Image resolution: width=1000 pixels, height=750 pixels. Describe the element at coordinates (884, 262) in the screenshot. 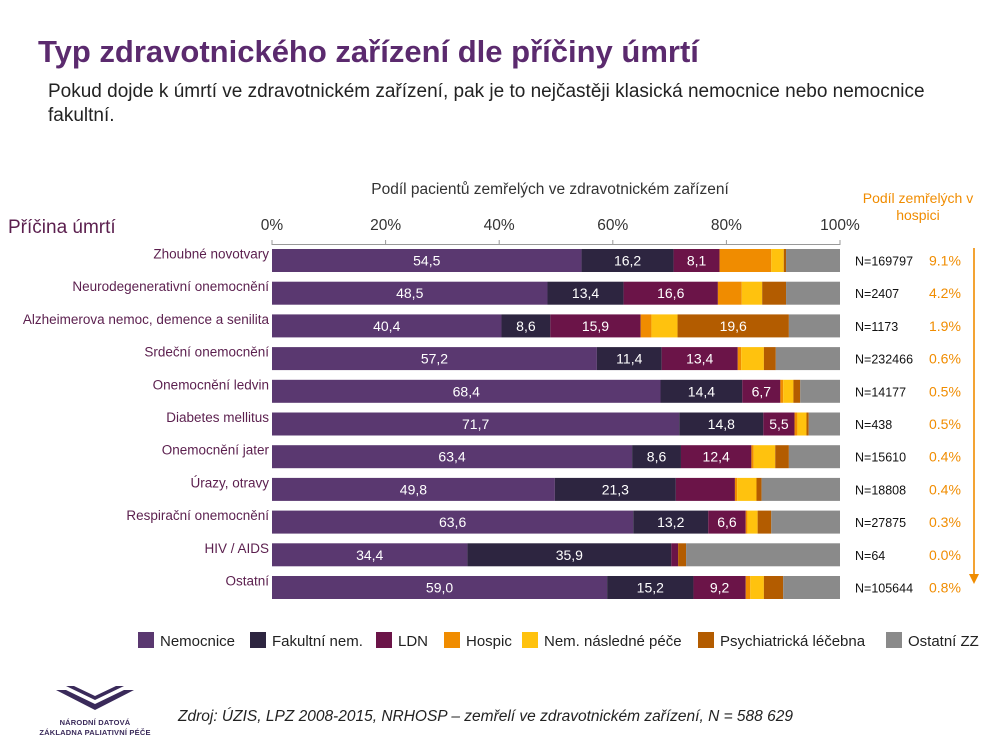

I see `n-label: N=169797` at that location.